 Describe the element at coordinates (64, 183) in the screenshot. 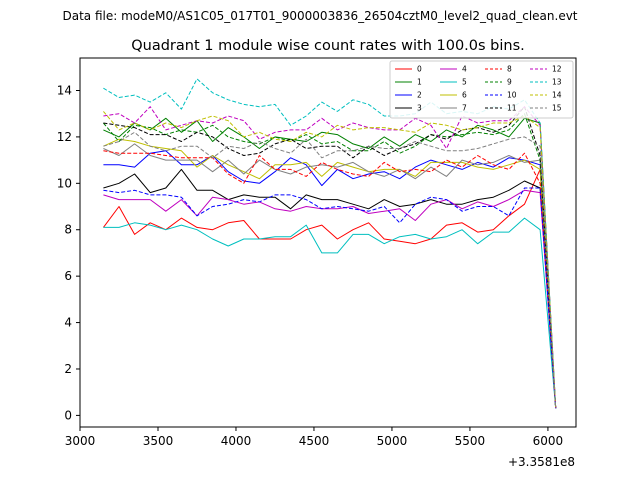

I see `y-tick-label: 10` at that location.